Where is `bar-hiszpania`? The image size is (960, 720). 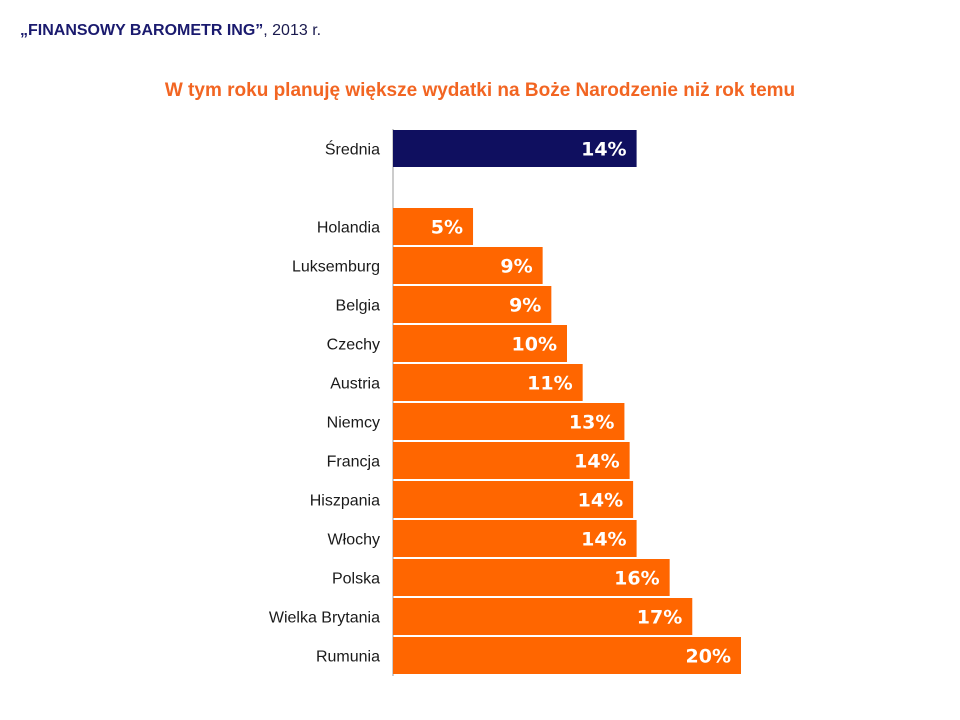 bar-hiszpania is located at coordinates (513, 499).